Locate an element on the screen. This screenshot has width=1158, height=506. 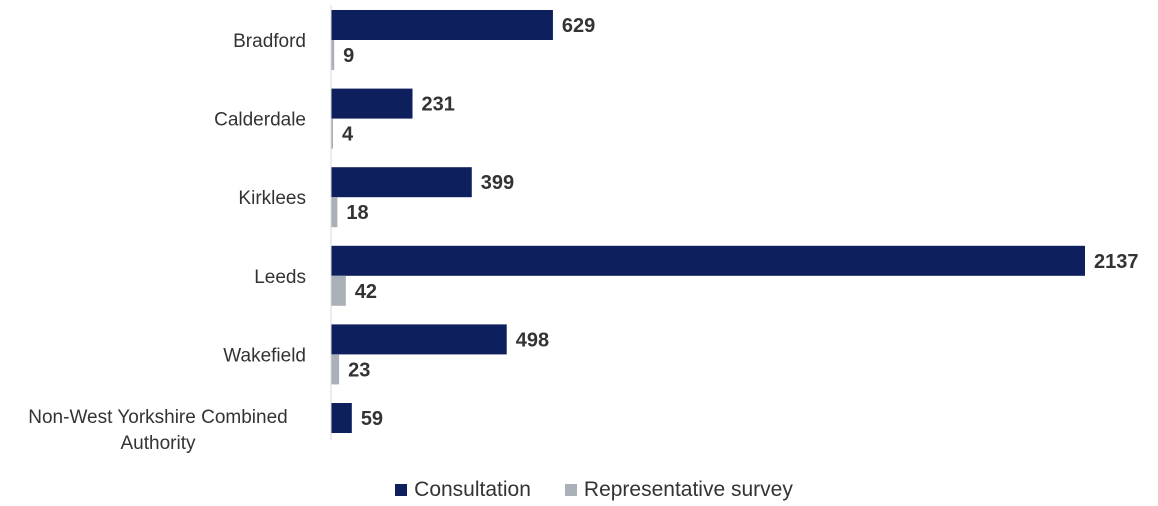
bar-bradford-representative-survey is located at coordinates (333, 55).